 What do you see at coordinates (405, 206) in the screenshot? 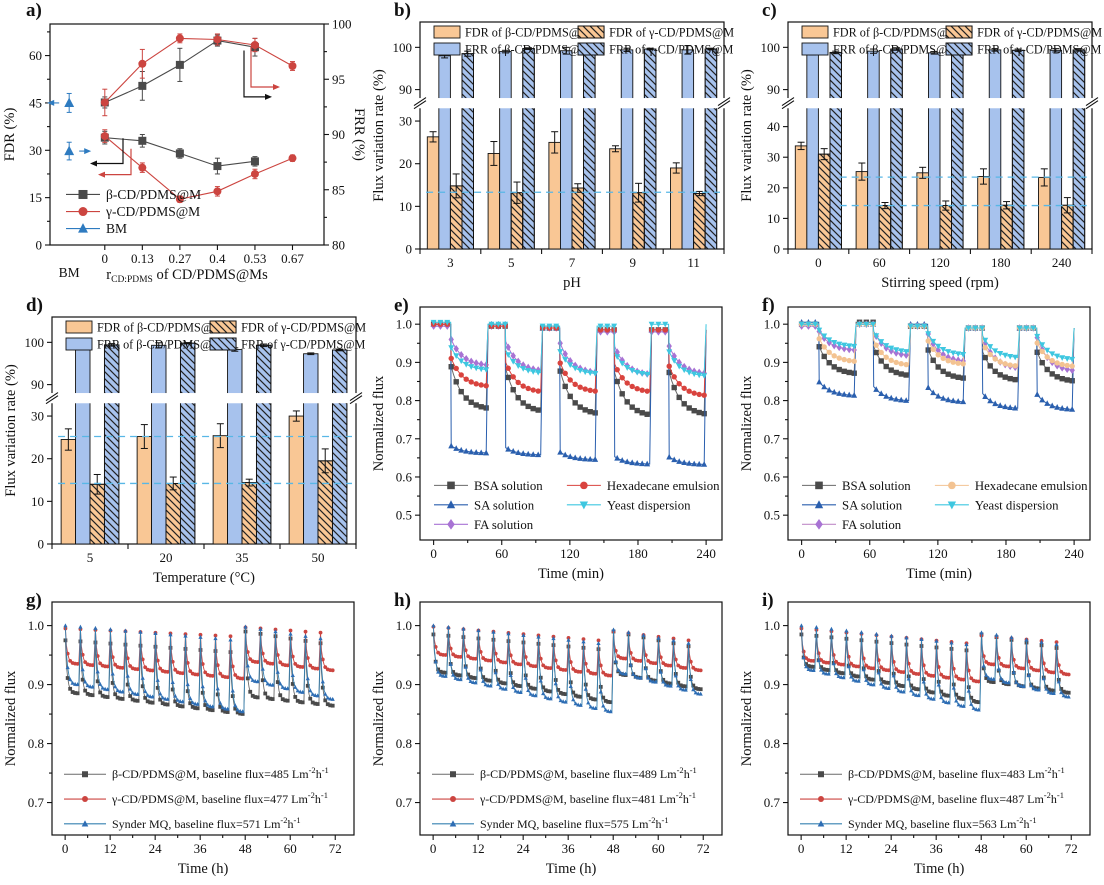
I see `y-tick-label: 10` at bounding box center [405, 206].